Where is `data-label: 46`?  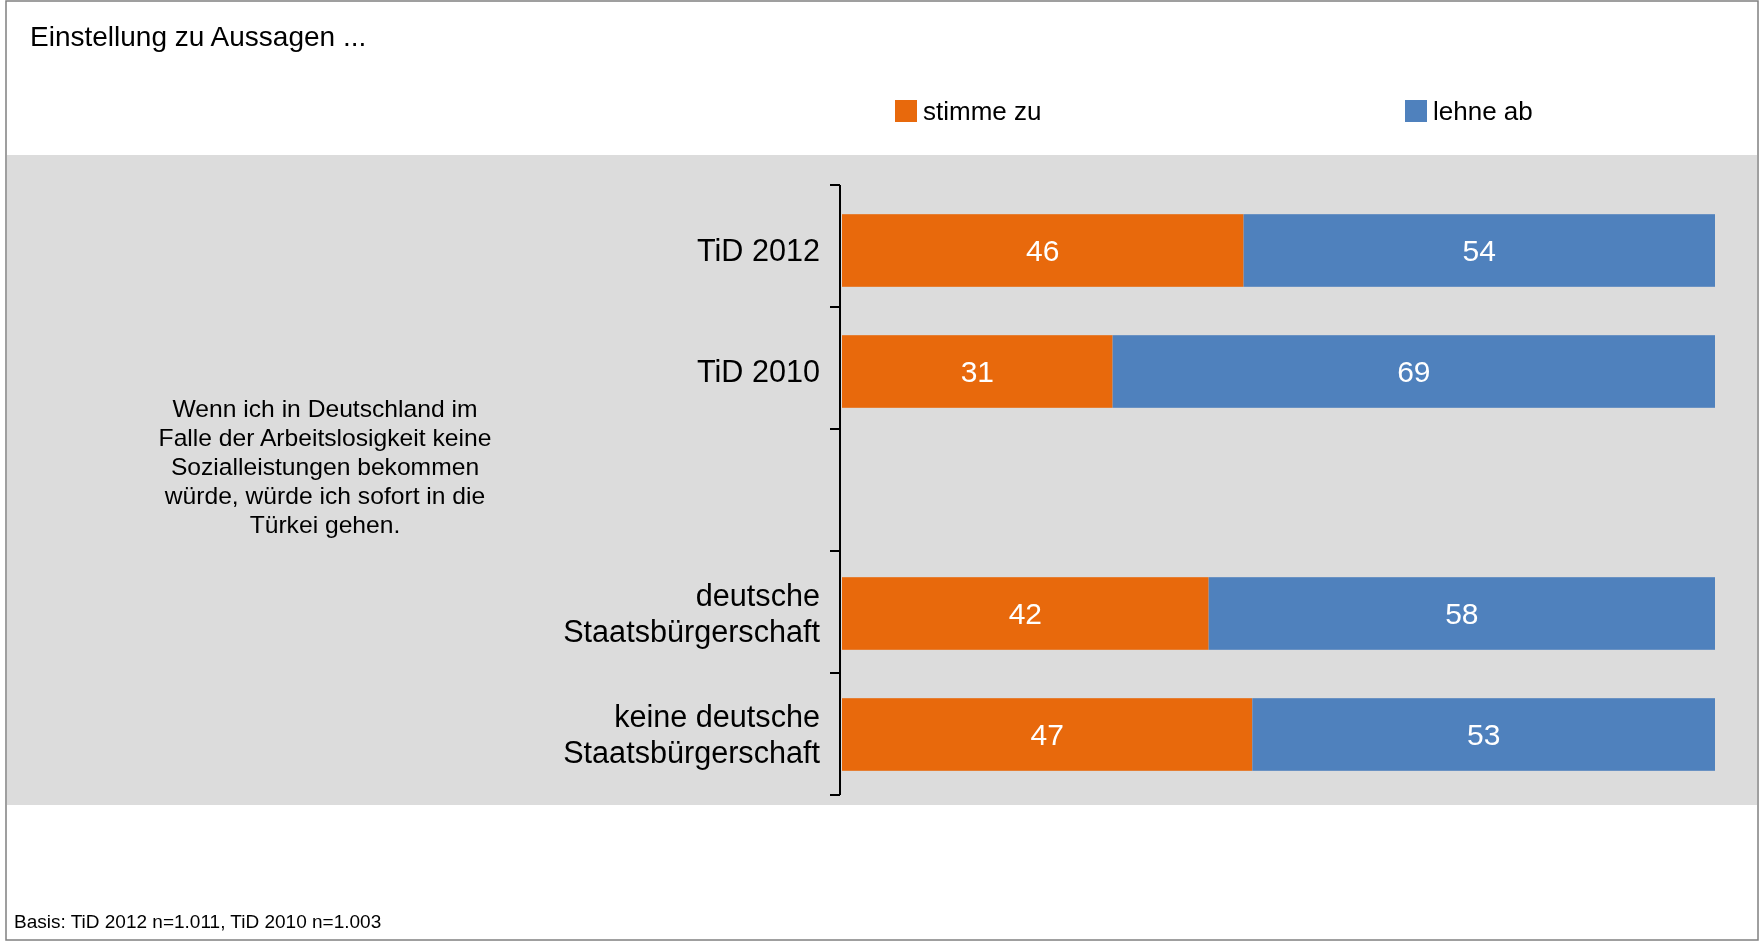 data-label: 46 is located at coordinates (1043, 250).